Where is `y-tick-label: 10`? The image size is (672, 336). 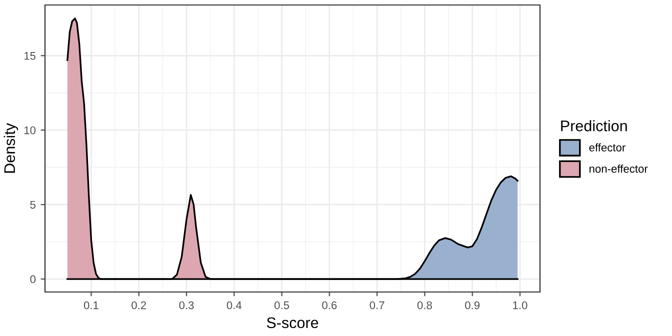 y-tick-label: 10 is located at coordinates (30, 130).